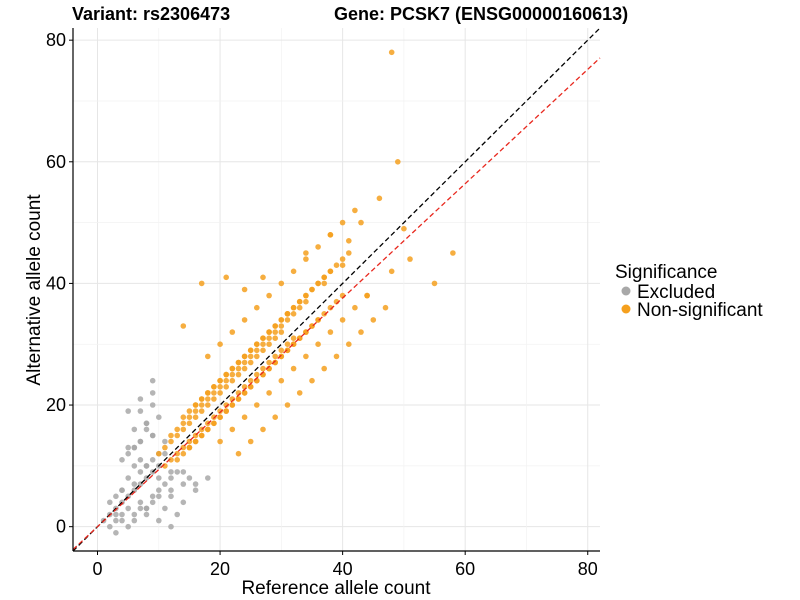  What do you see at coordinates (626, 291) in the screenshot?
I see `legend-key-excluded` at bounding box center [626, 291].